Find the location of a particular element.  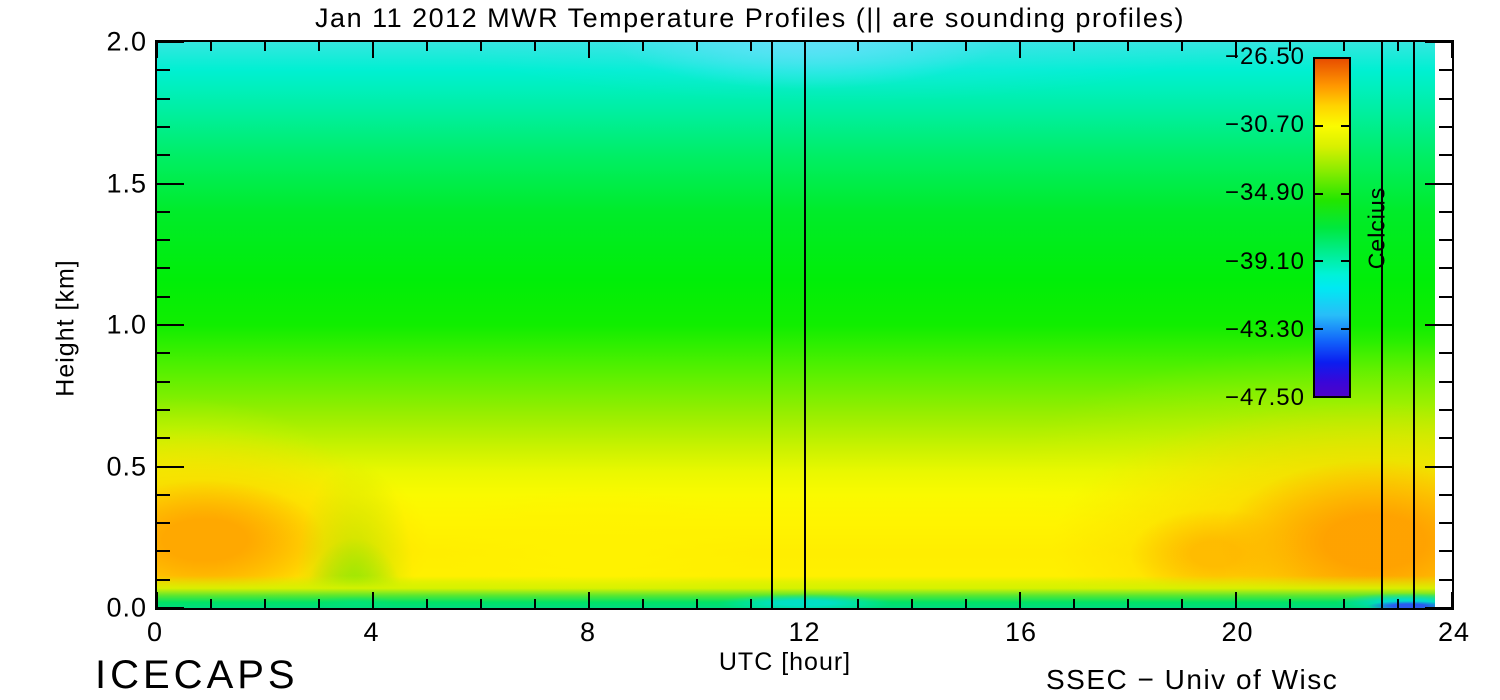

x-tick-label: 4 is located at coordinates (371, 632).